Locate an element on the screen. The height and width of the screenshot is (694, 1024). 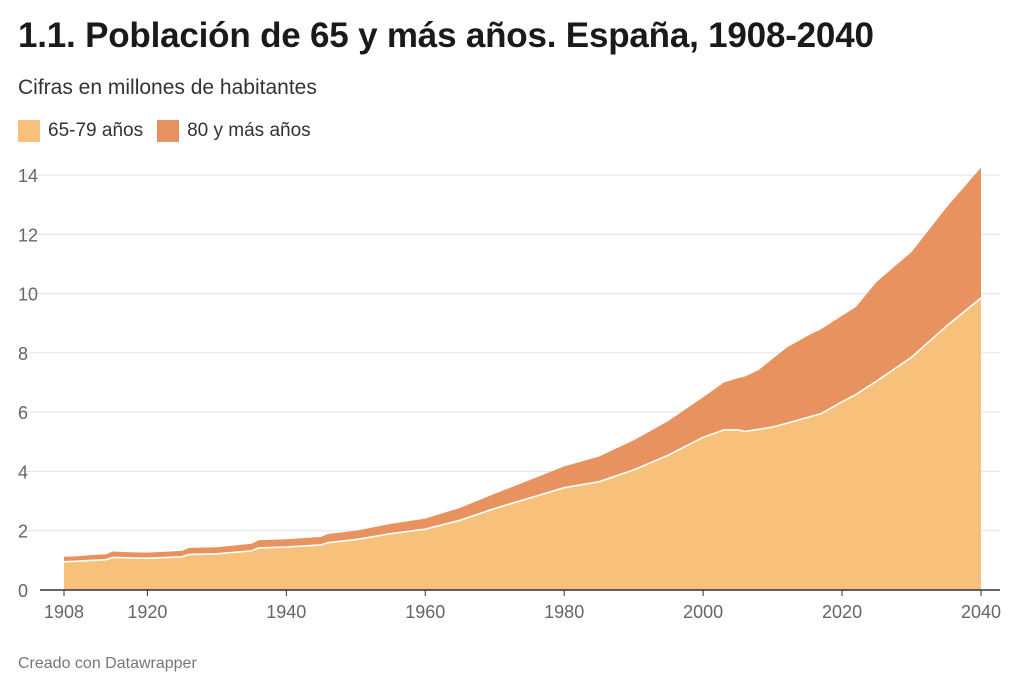
legend-label-65-79: 65-79 años is located at coordinates (96, 130).